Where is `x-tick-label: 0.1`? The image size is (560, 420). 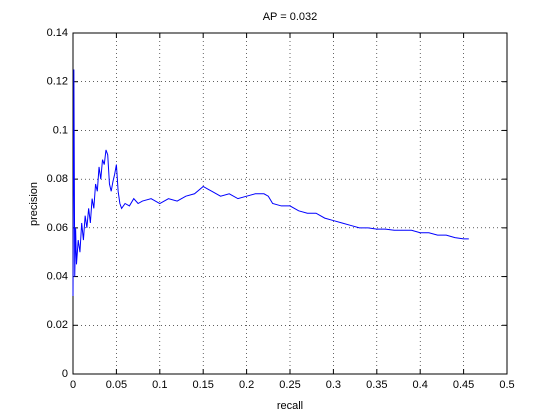
x-tick-label: 0.1 is located at coordinates (159, 385).